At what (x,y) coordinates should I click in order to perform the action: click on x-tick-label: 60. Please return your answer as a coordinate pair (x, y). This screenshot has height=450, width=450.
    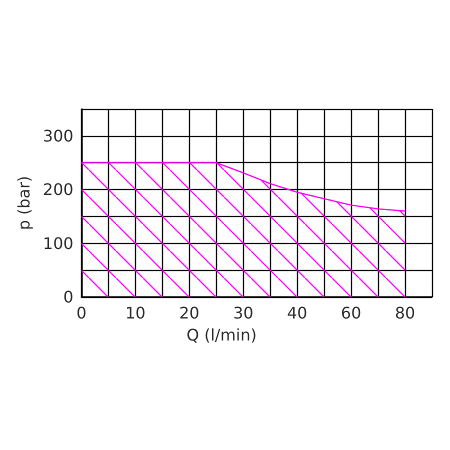
    Looking at the image, I should click on (351, 313).